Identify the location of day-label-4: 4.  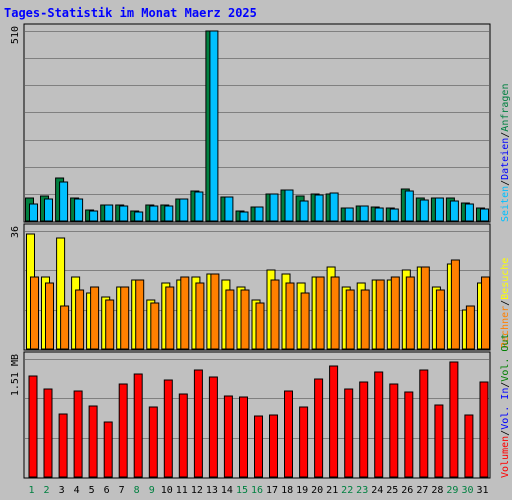
(77, 490).